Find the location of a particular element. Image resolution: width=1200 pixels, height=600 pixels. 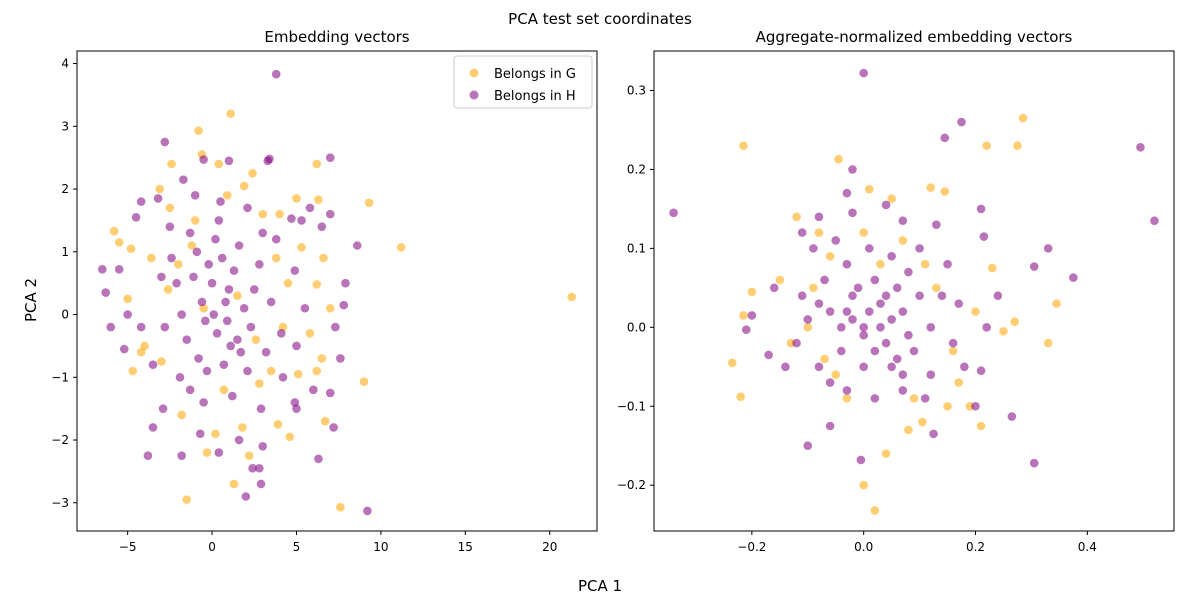

x-tick-label: 0 is located at coordinates (212, 547).